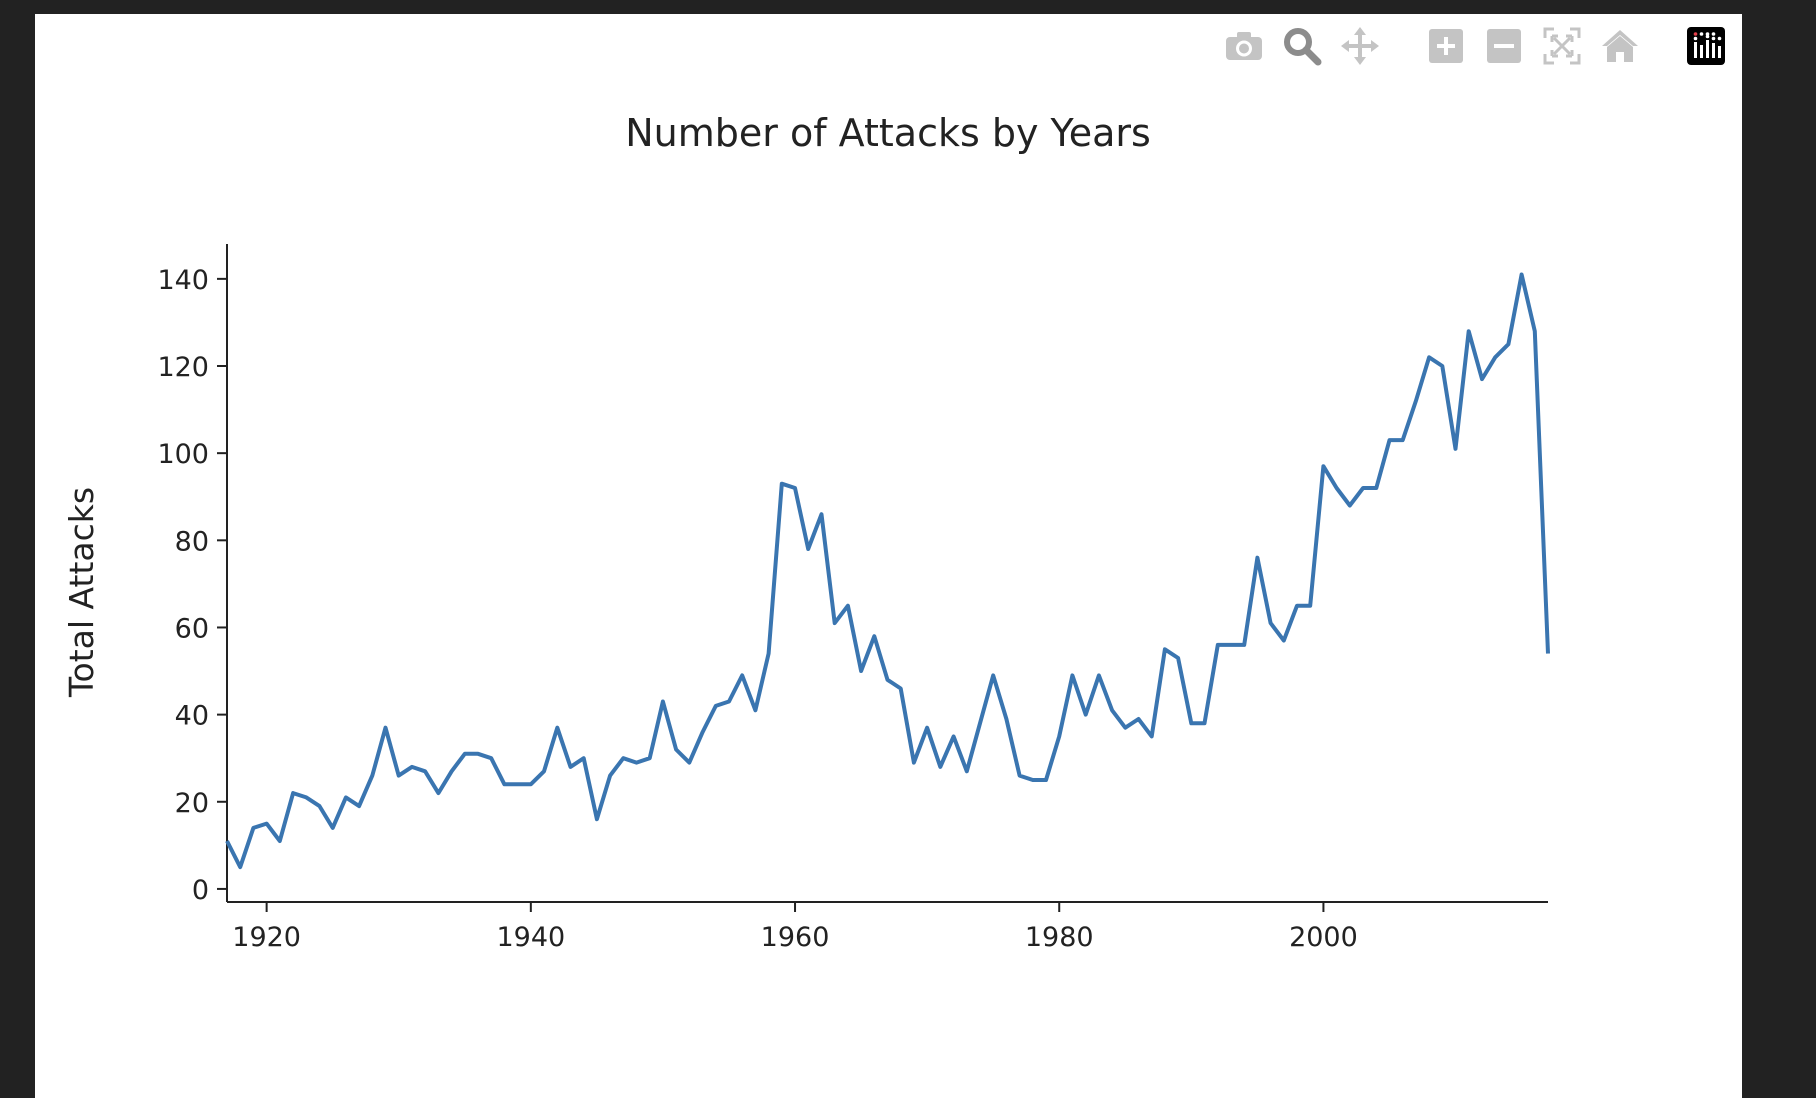 Image resolution: width=1816 pixels, height=1098 pixels. What do you see at coordinates (1504, 46) in the screenshot?
I see `zoom-out-button` at bounding box center [1504, 46].